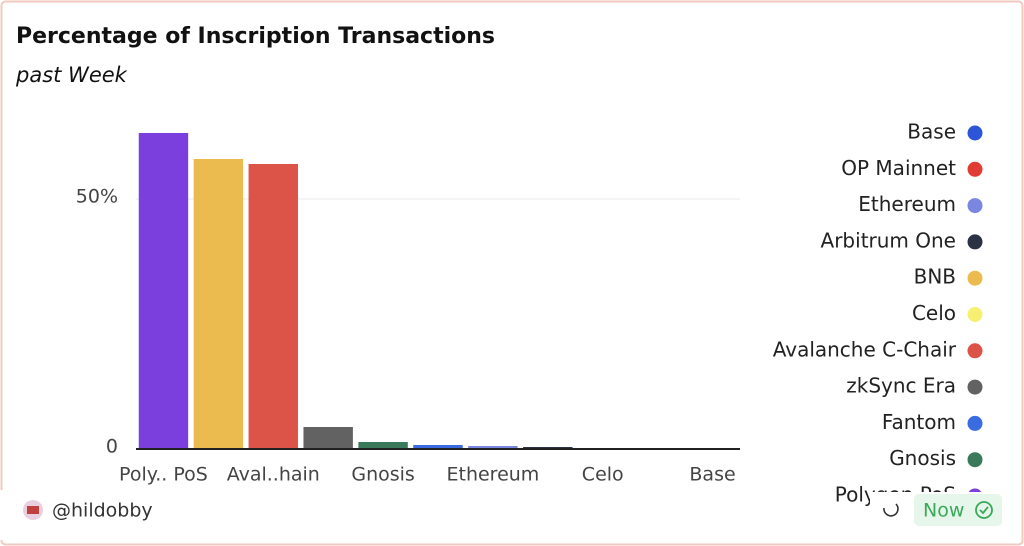 This screenshot has height=546, width=1024. I want to click on footer-bg, so click(380, 515).